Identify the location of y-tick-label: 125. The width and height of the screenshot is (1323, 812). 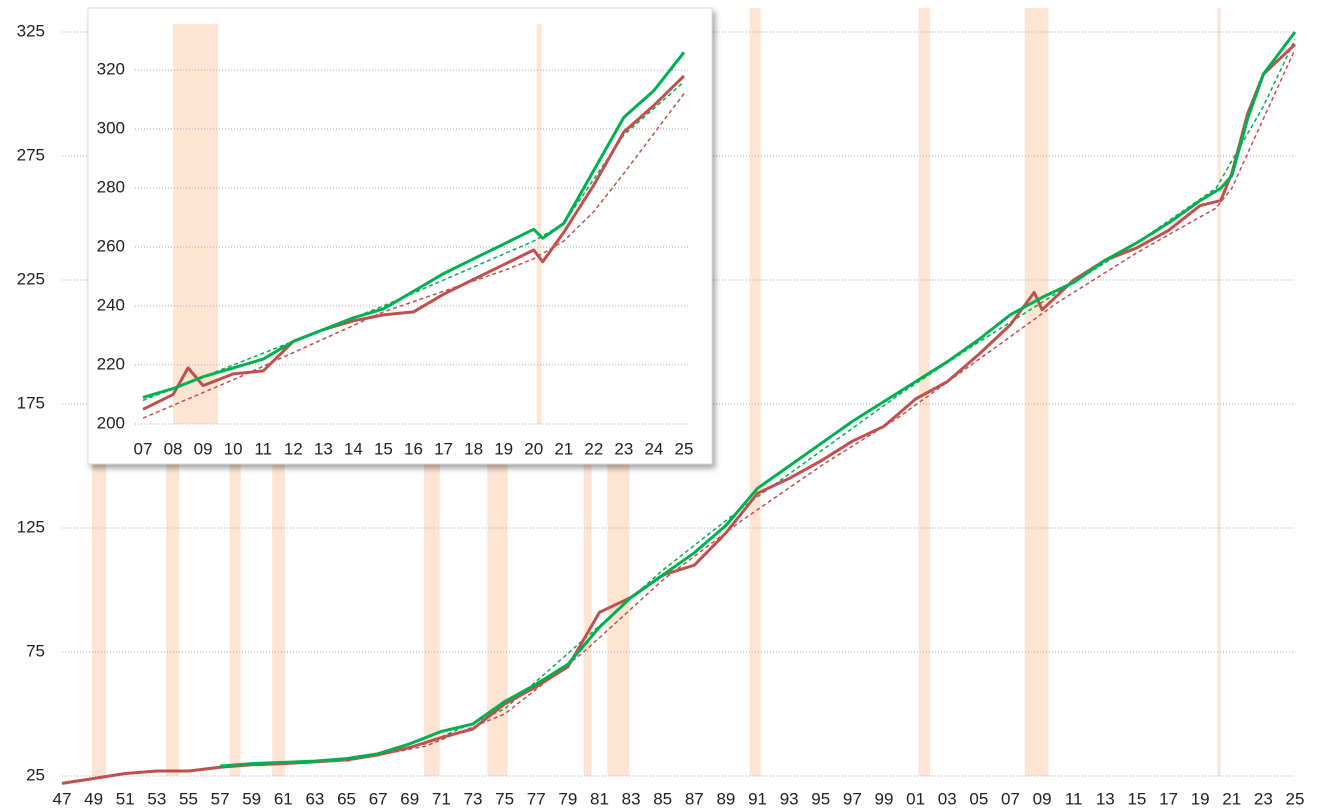
(31, 526).